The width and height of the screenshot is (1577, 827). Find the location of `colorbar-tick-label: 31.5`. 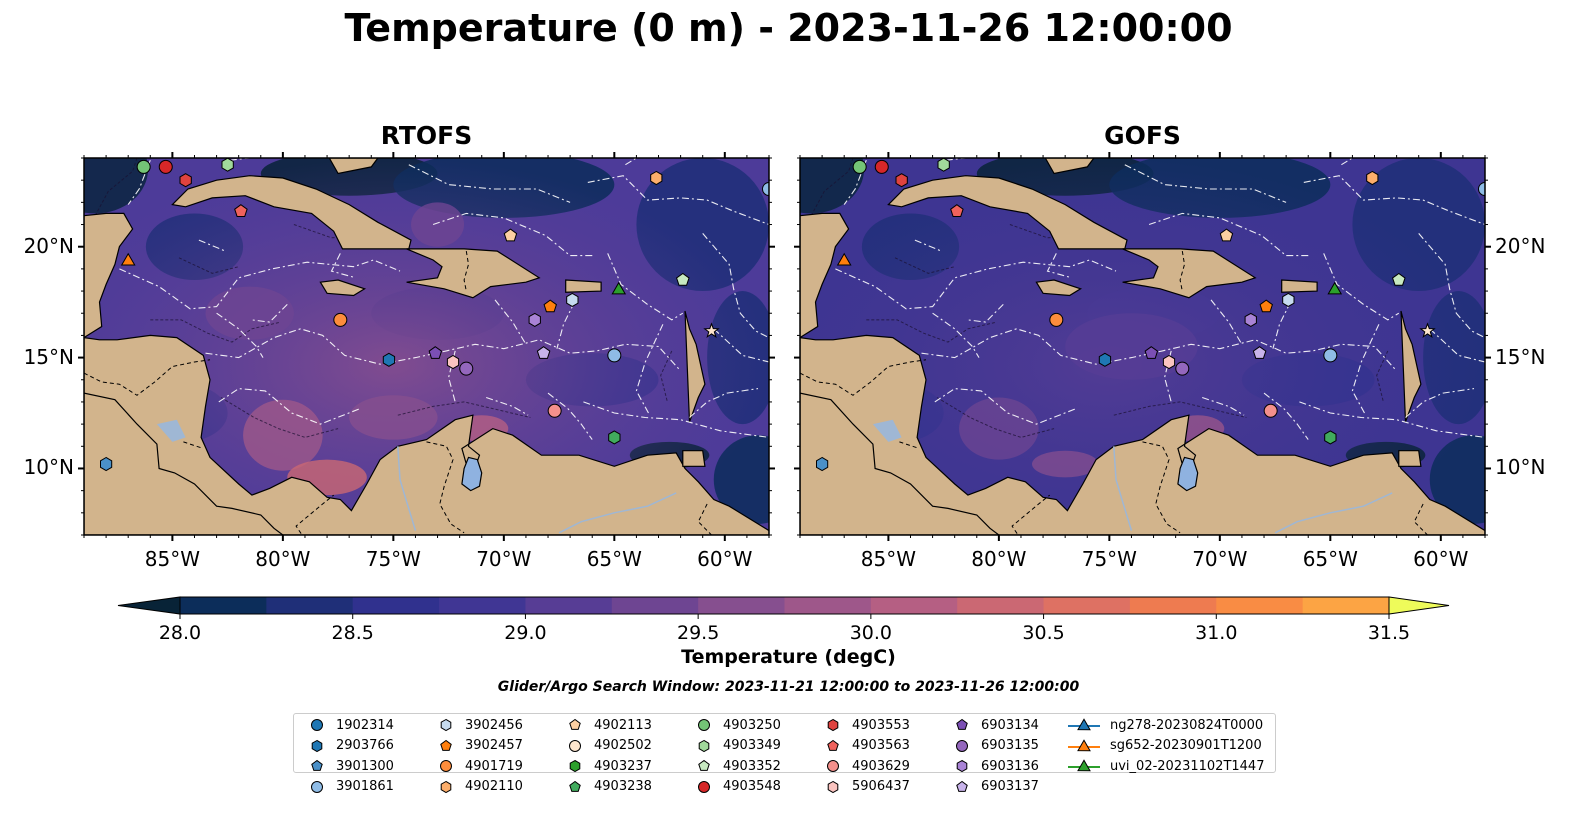

colorbar-tick-label: 31.5 is located at coordinates (1389, 633).